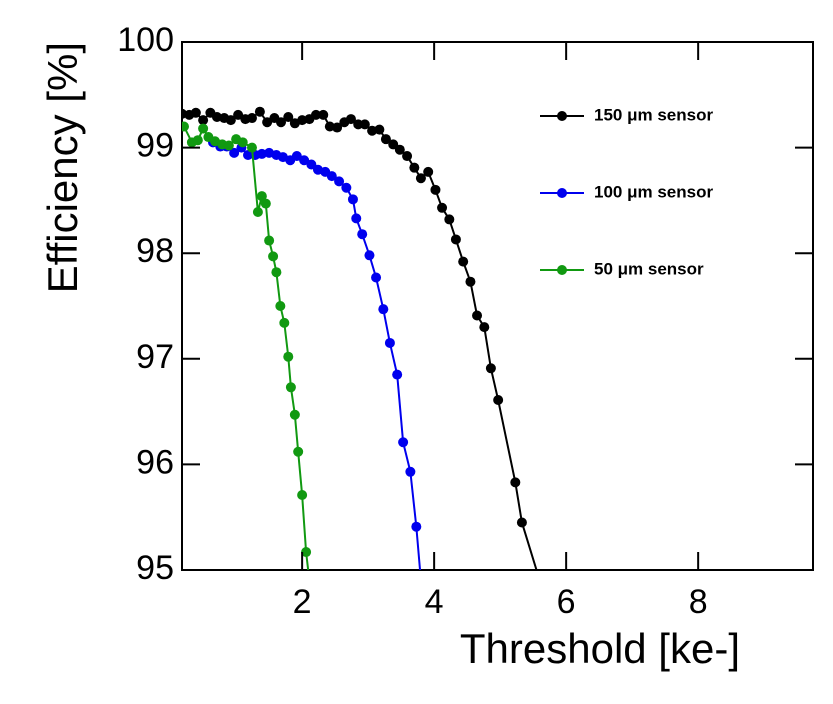  I want to click on legend-text: 100 μm sensor, so click(653, 191).